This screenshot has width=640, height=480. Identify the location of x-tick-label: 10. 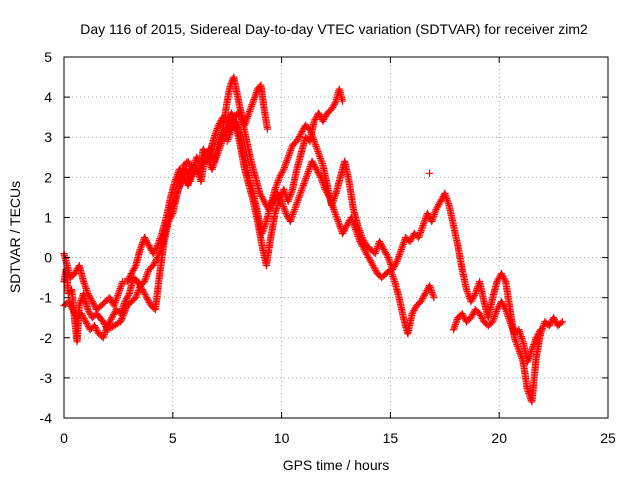
(282, 438).